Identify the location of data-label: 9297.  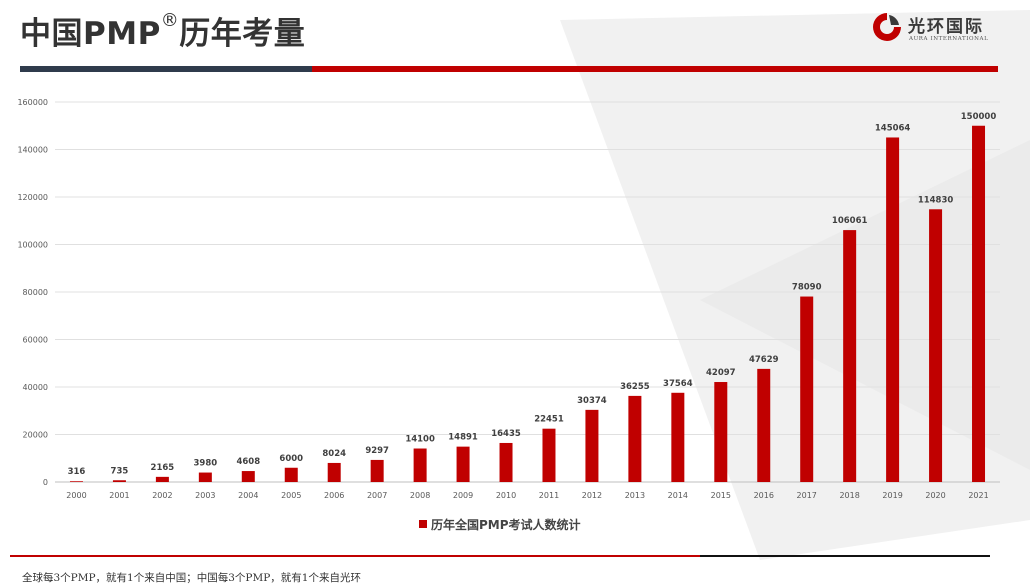
(377, 451).